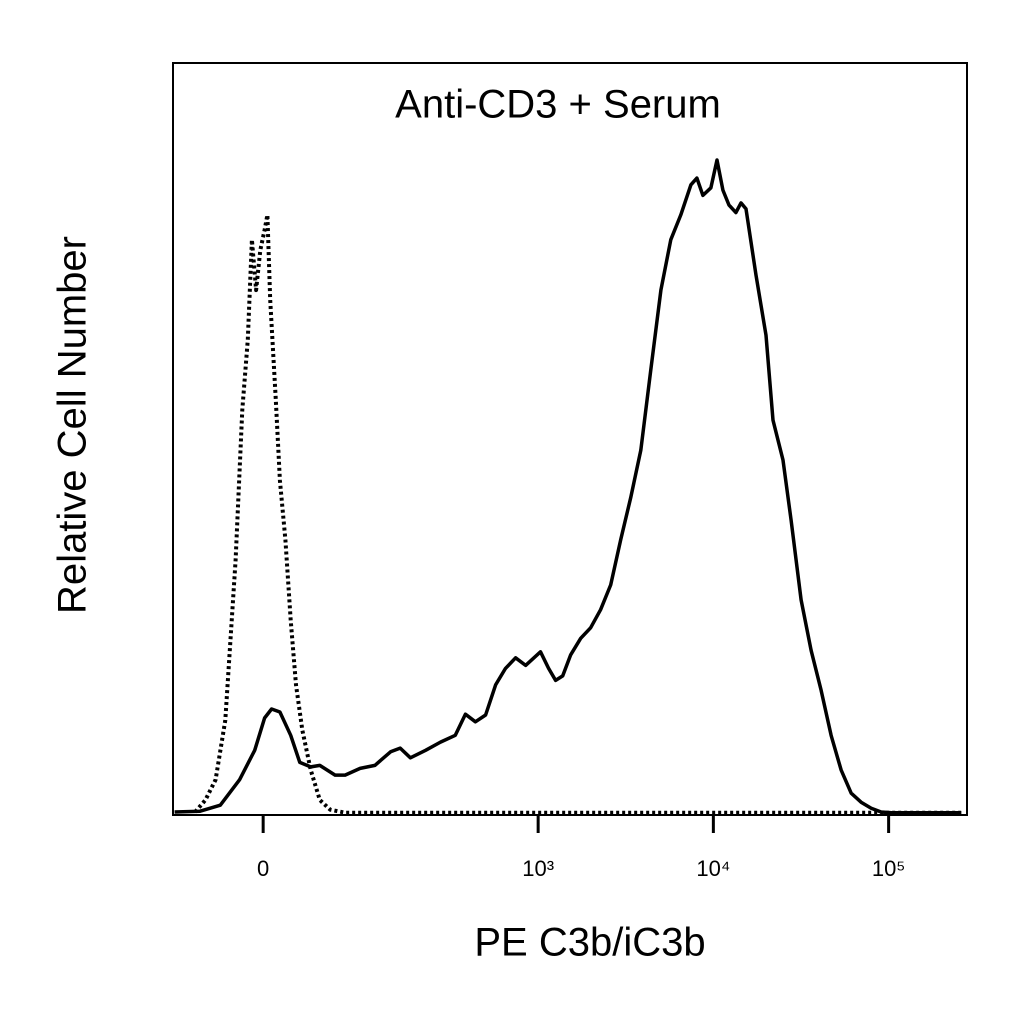 Image resolution: width=1024 pixels, height=1024 pixels. What do you see at coordinates (713, 868) in the screenshot?
I see `x-tick-label: 10⁴` at bounding box center [713, 868].